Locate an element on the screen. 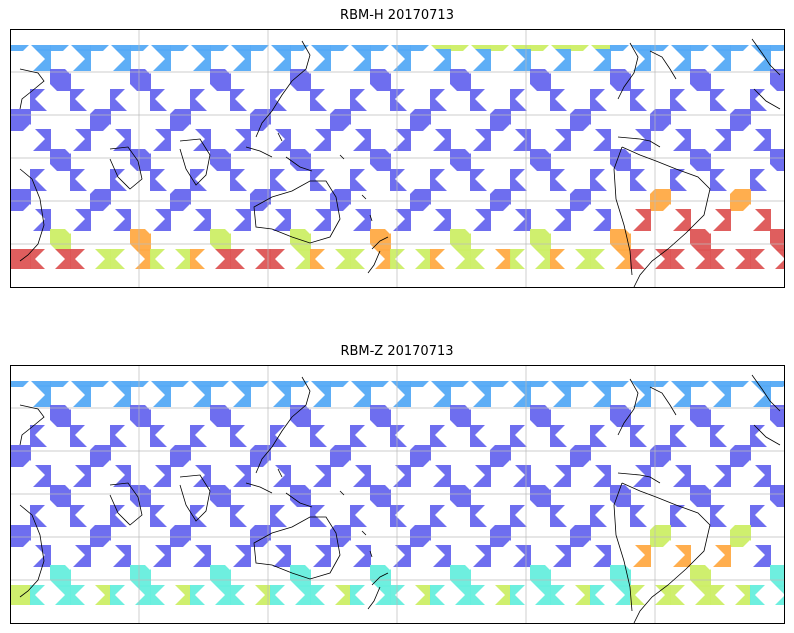 This screenshot has width=794, height=633. no-data-band is located at coordinates (397, 373).